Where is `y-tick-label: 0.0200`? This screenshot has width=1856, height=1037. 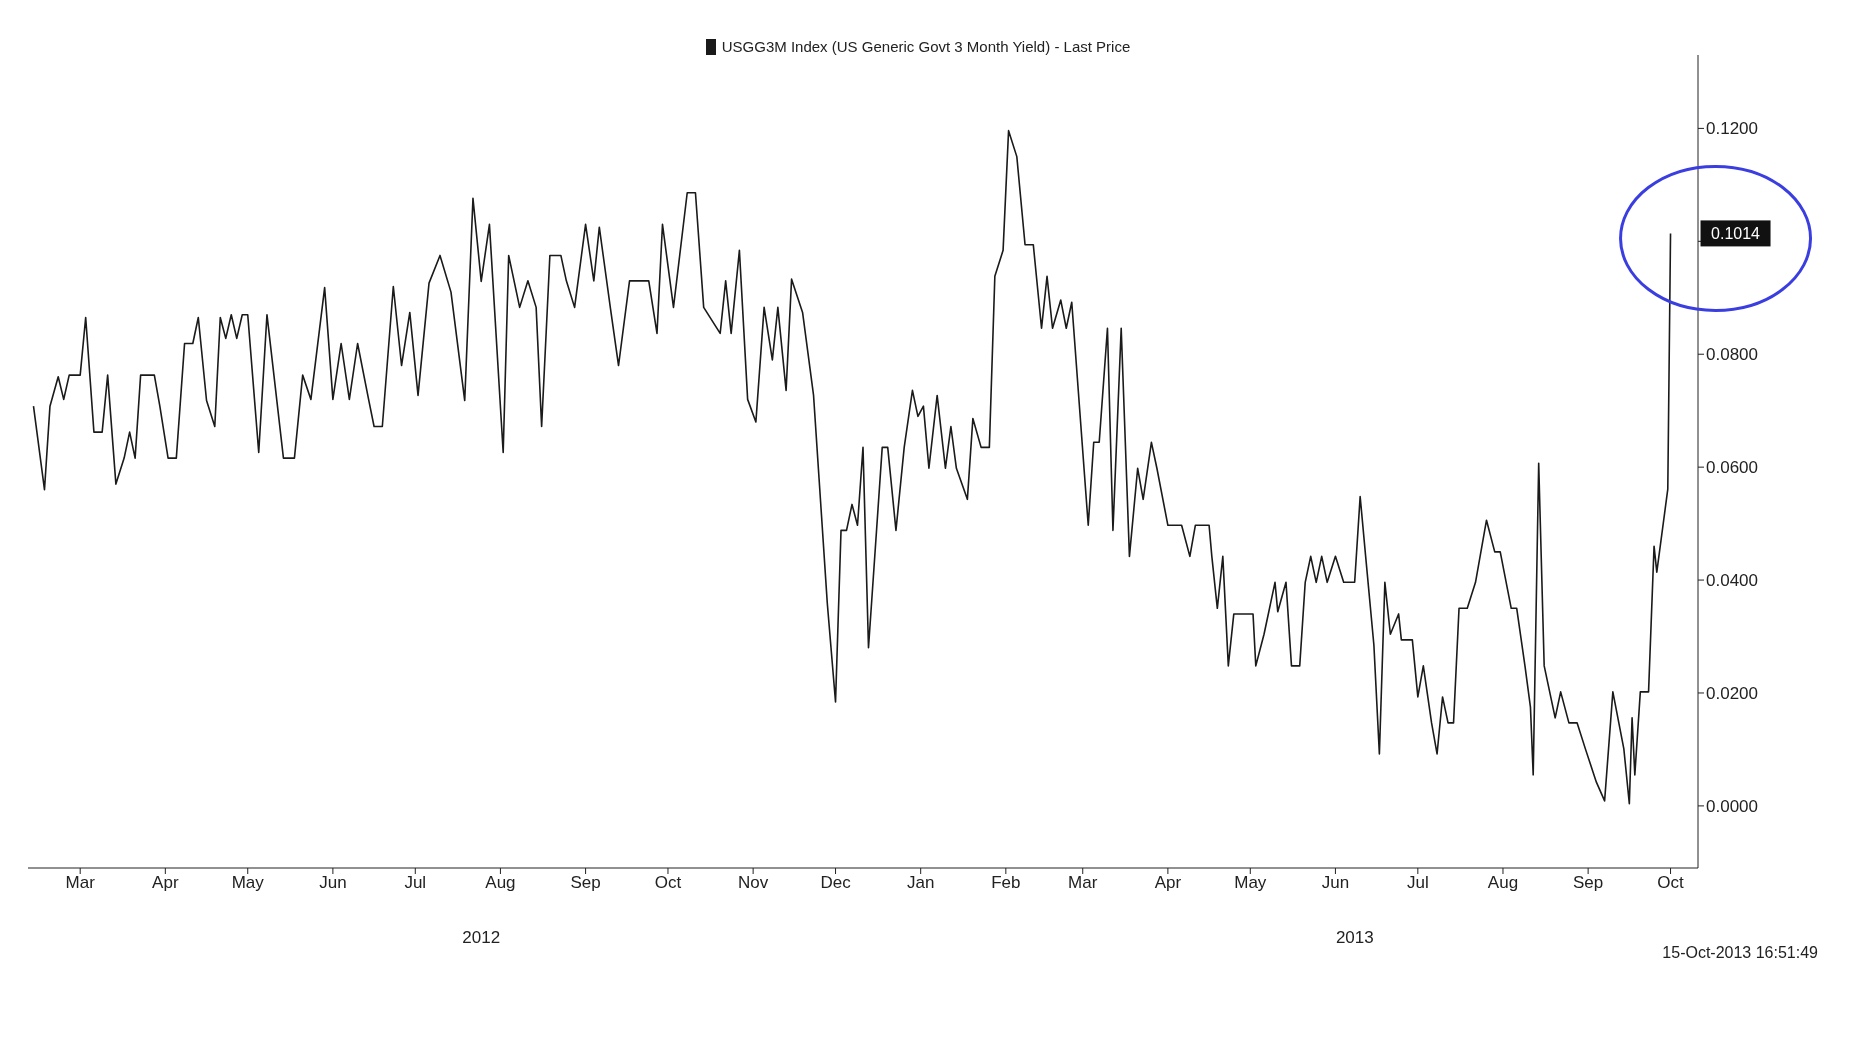
y-tick-label: 0.0200 is located at coordinates (1732, 694).